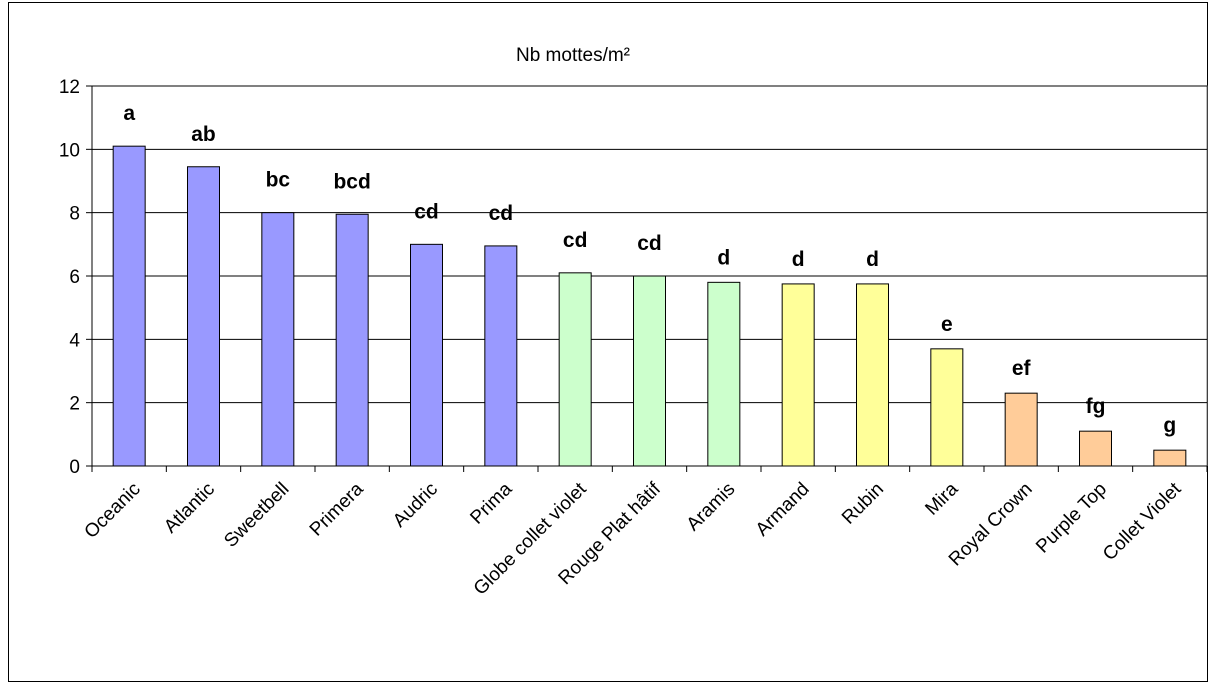 This screenshot has height=683, width=1211. I want to click on x-tick-label: Purple Top, so click(1071, 518).